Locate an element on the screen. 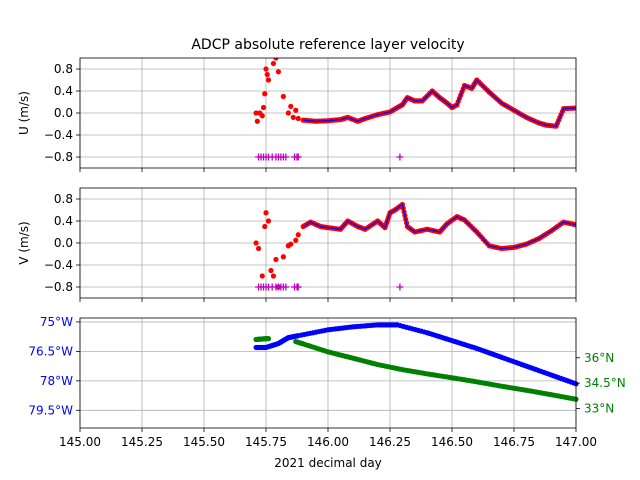  y-axis-label: U (m/s) is located at coordinates (24, 113).